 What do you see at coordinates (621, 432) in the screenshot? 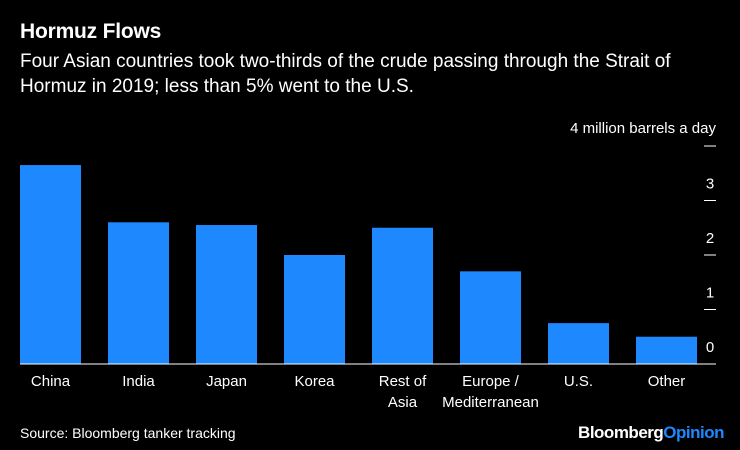
I see `brand-name: Bloomberg` at bounding box center [621, 432].